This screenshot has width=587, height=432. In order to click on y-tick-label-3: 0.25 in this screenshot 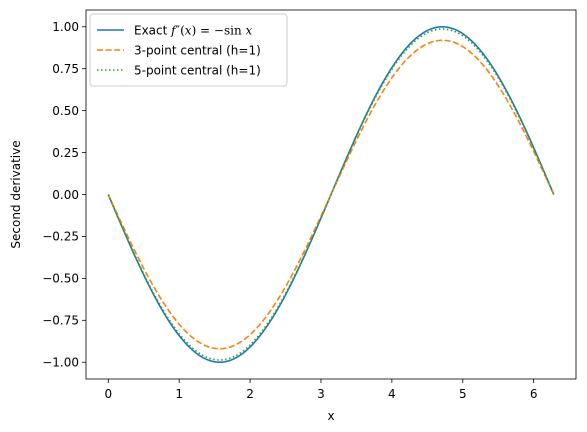, I will do `click(65, 153)`.